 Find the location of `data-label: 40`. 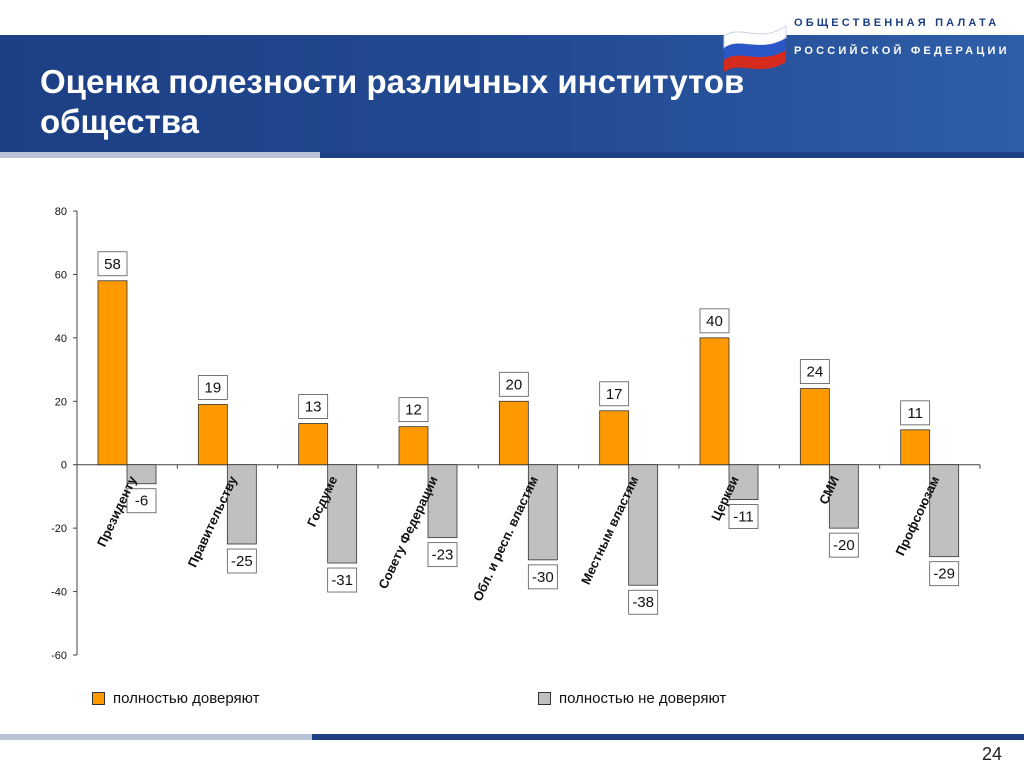

data-label: 40 is located at coordinates (714, 321).